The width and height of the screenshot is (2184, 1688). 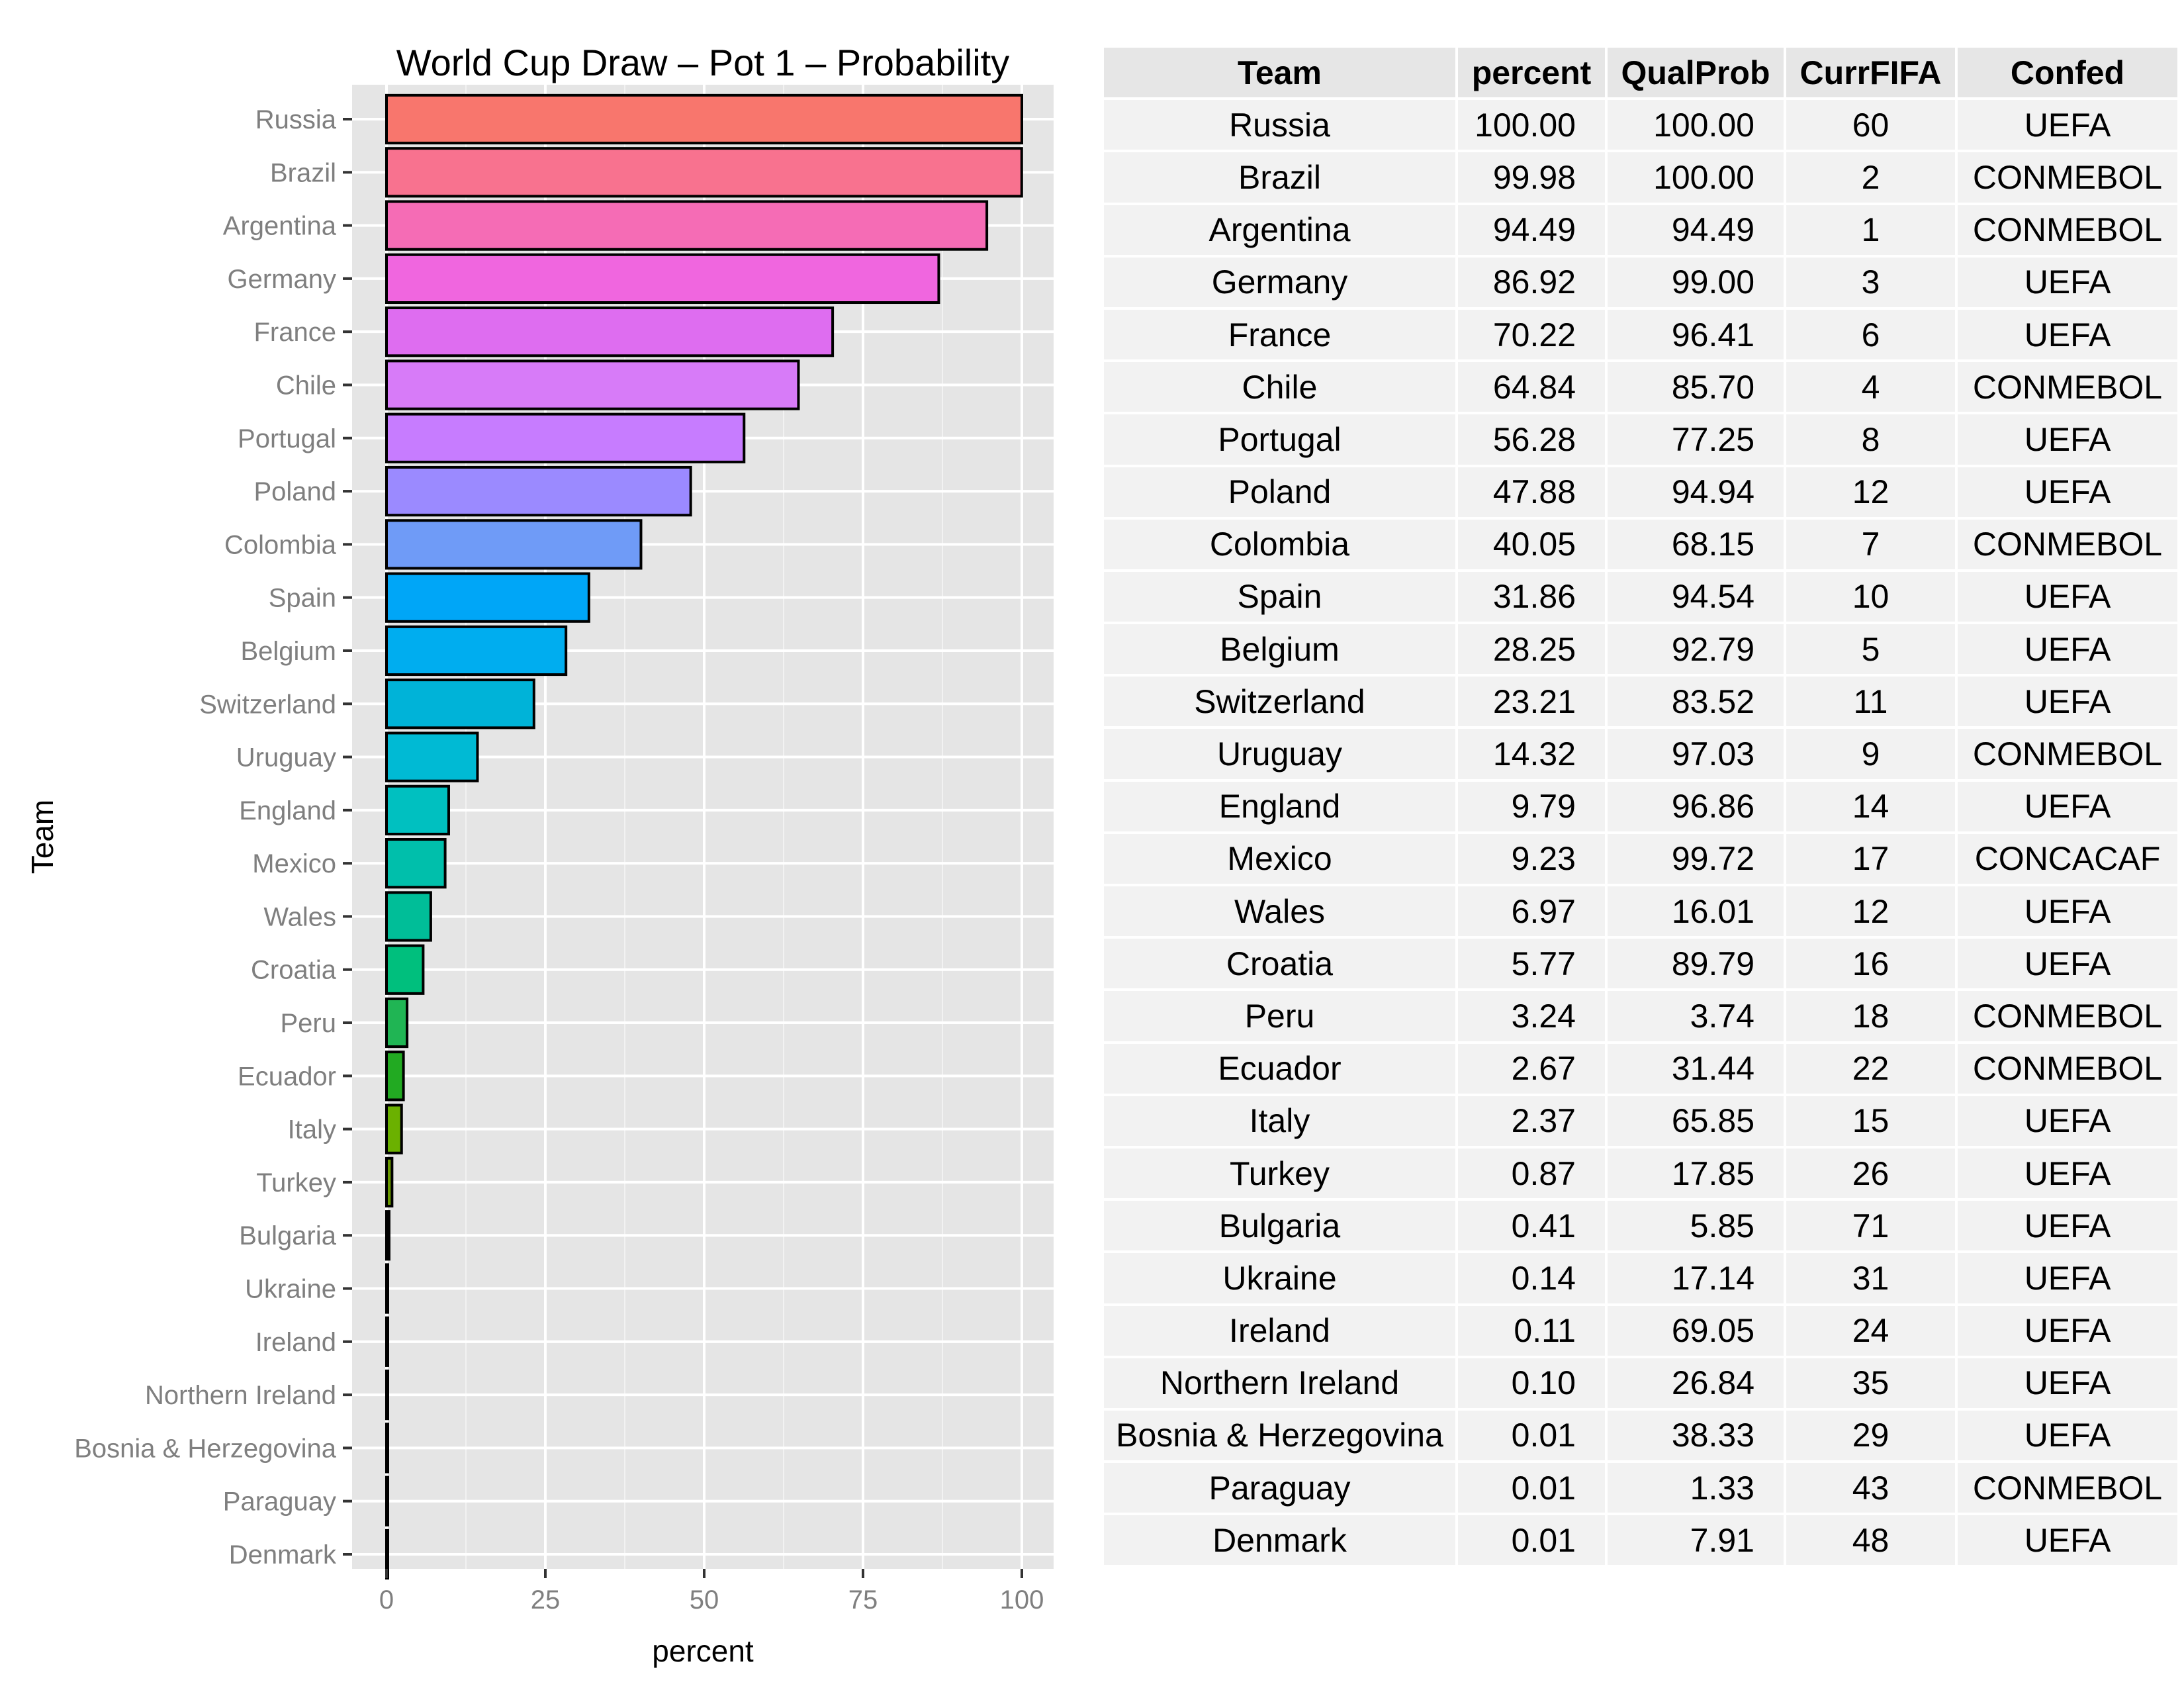 What do you see at coordinates (1279, 387) in the screenshot?
I see `table-cell: Chile` at bounding box center [1279, 387].